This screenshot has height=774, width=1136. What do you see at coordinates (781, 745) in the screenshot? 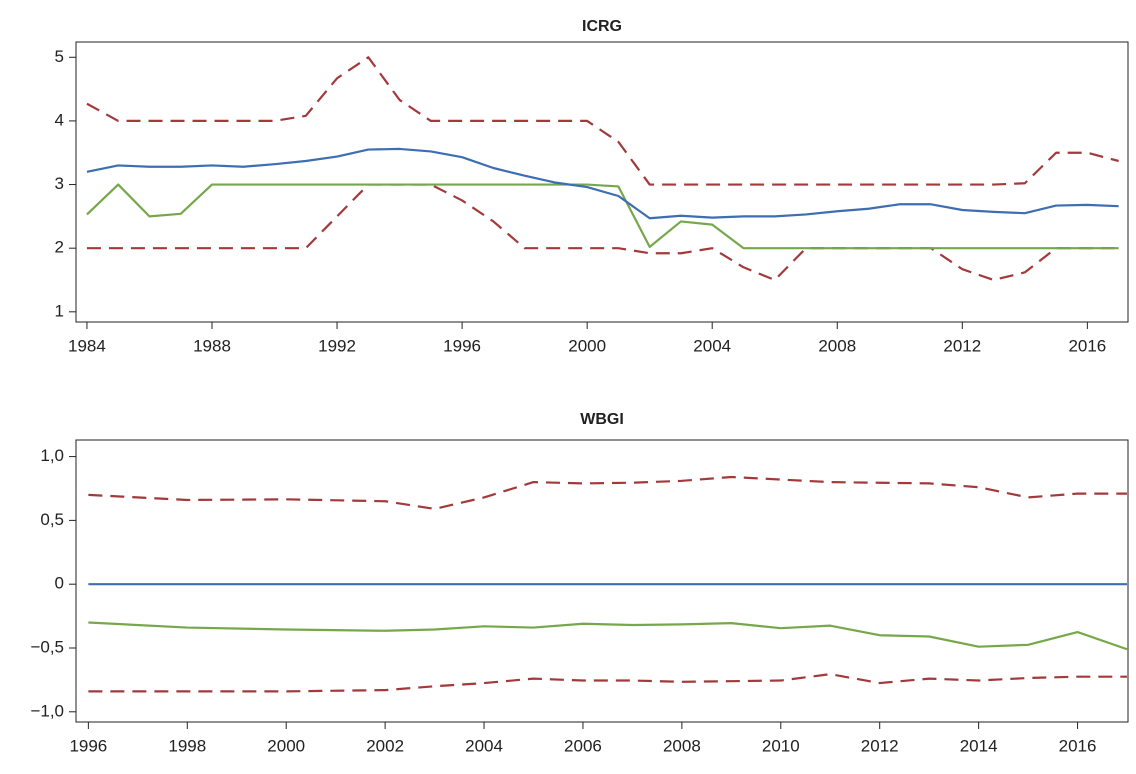
I see `x-tick-label: 2010` at bounding box center [781, 745].